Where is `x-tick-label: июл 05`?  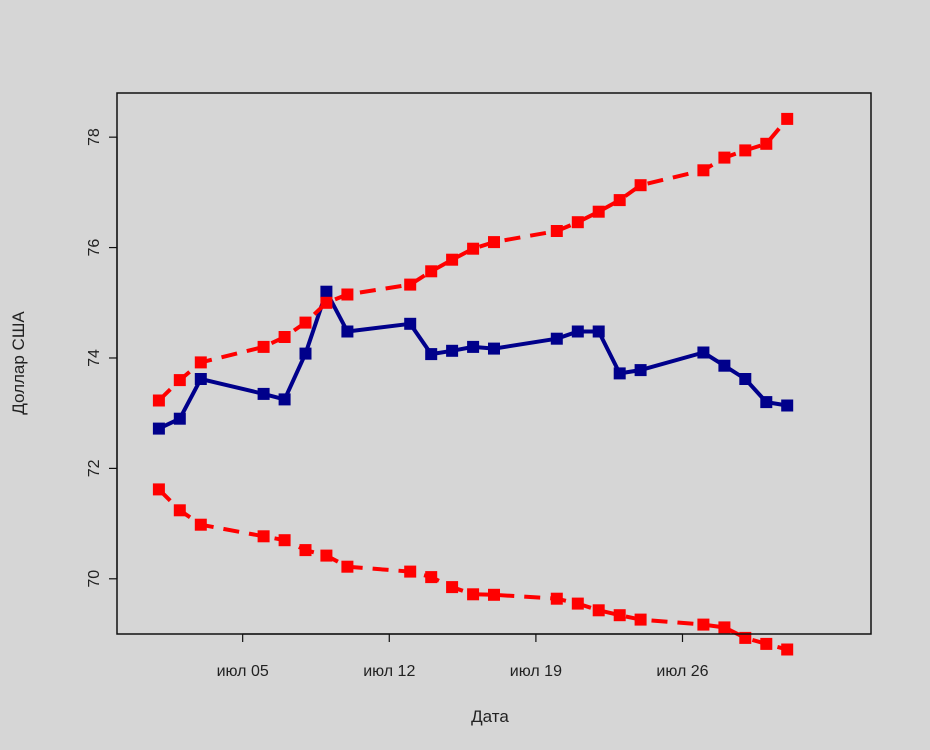 x-tick-label: июл 05 is located at coordinates (243, 671).